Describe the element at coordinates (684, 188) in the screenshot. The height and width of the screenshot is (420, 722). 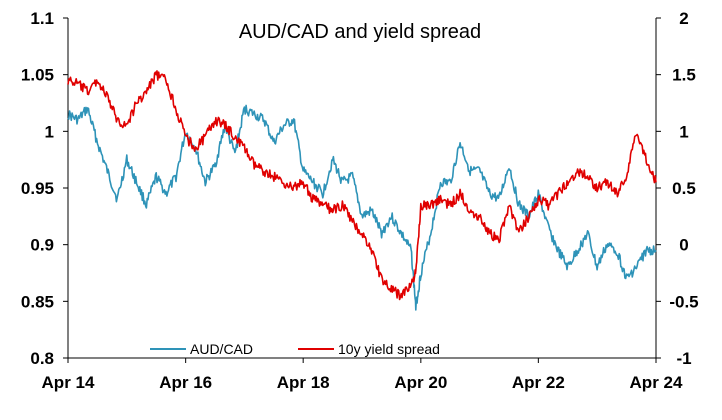
I see `right-tick-label: 0.5` at that location.